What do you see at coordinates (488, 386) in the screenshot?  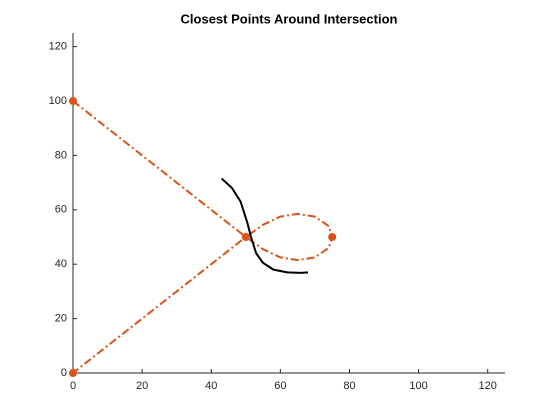 I see `x-tick-label: 120` at bounding box center [488, 386].